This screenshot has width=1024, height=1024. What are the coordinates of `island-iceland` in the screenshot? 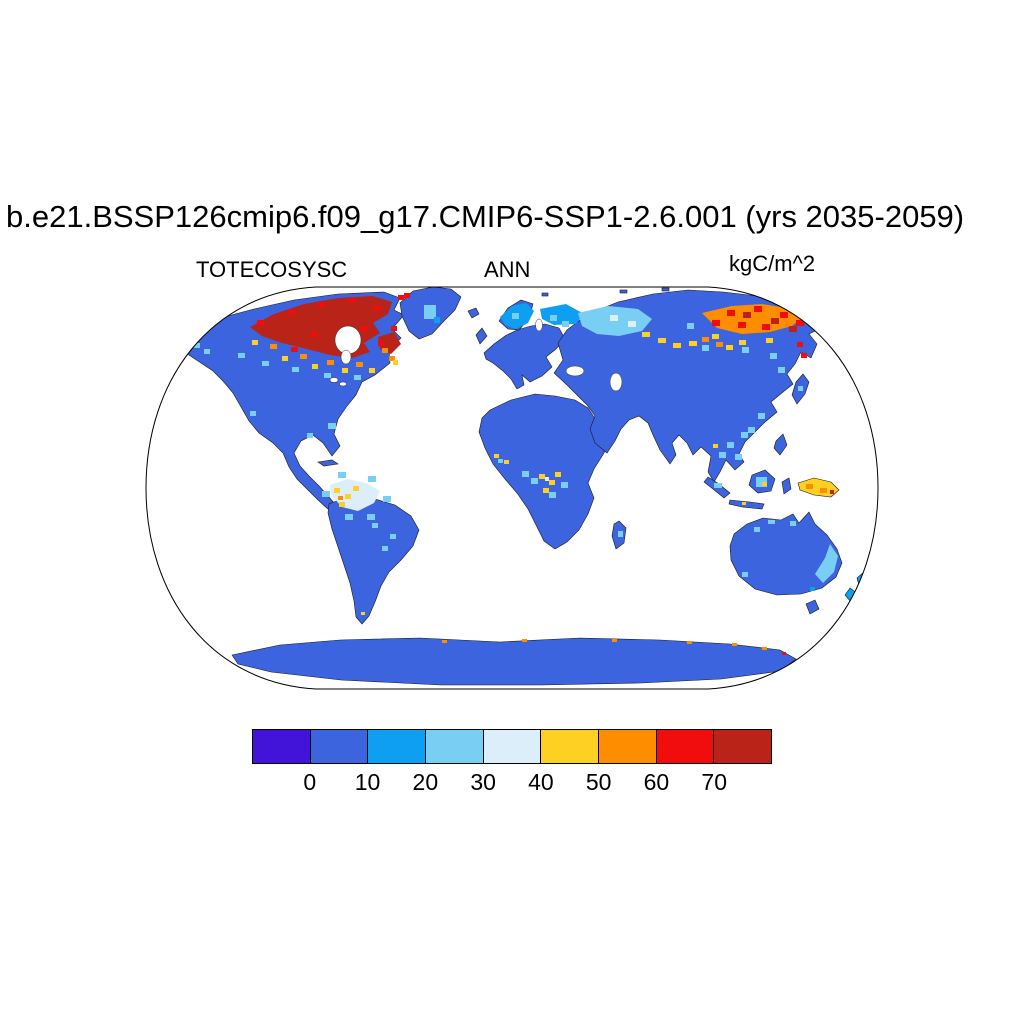 It's located at (473, 313).